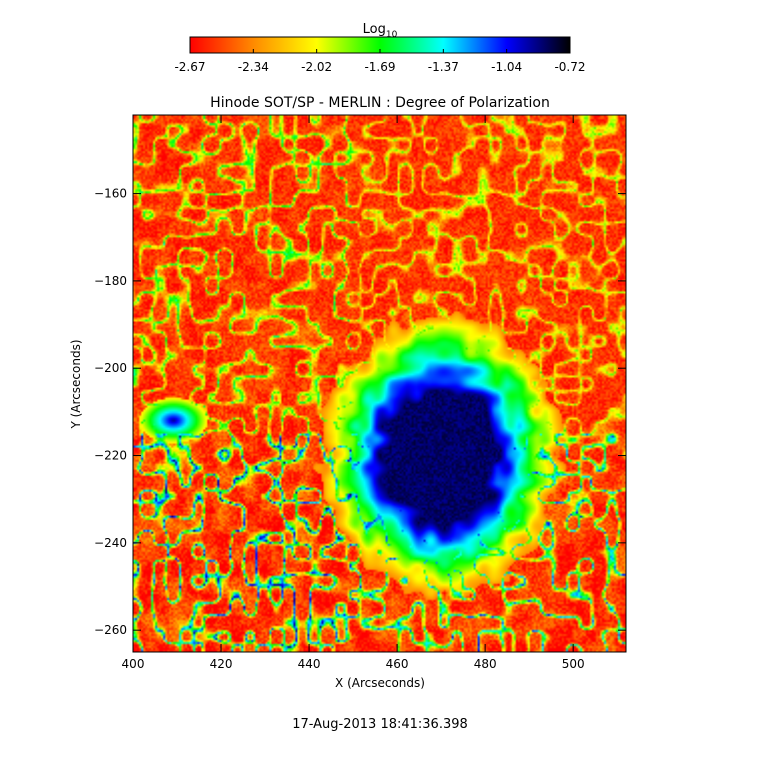  What do you see at coordinates (380, 31) in the screenshot?
I see `colorbar-label: Log10` at bounding box center [380, 31].